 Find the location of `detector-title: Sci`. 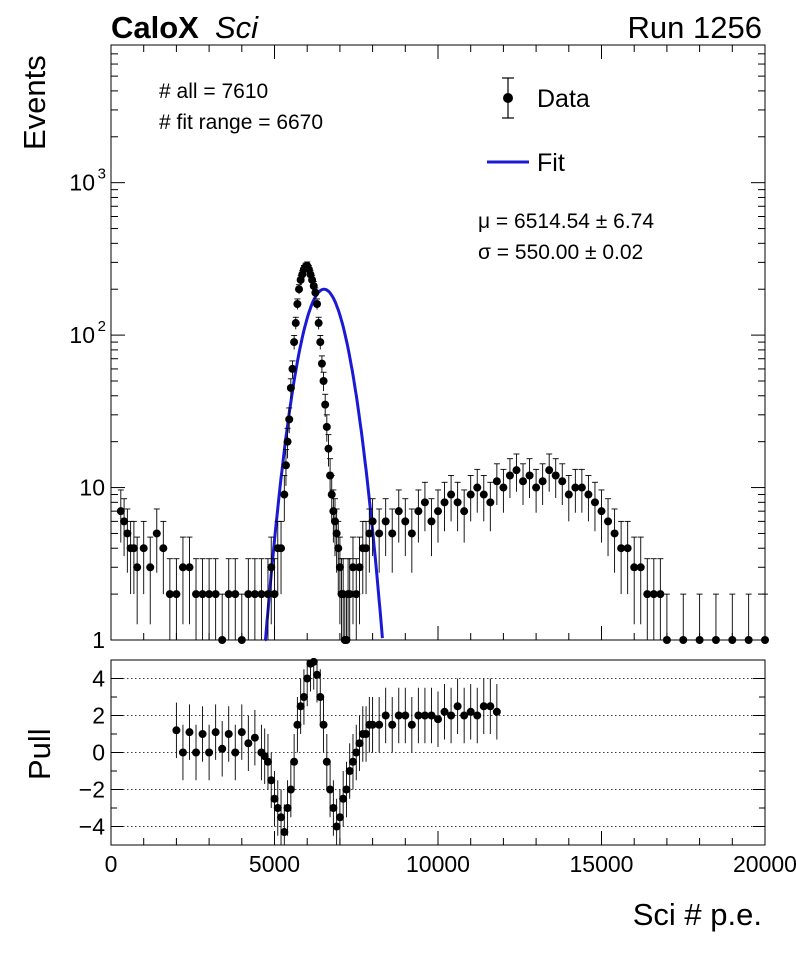

detector-title: Sci is located at coordinates (237, 27).